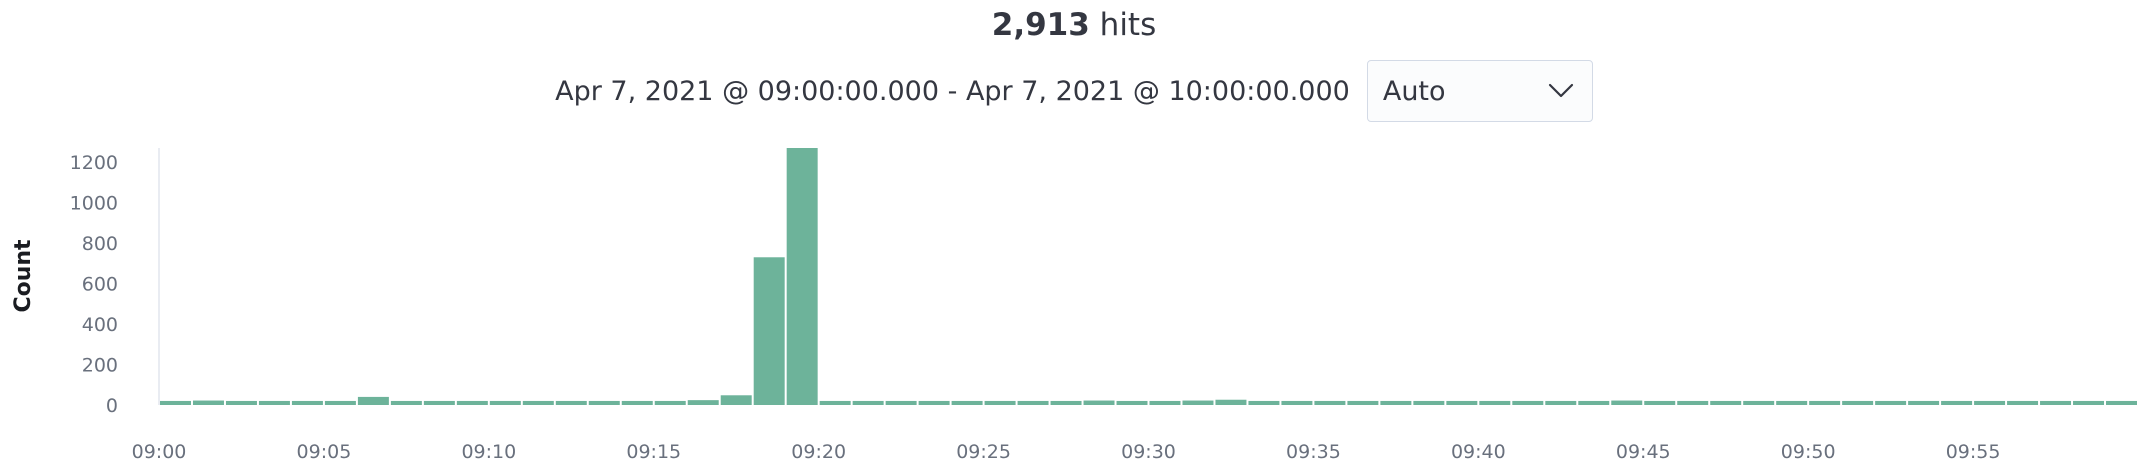 This screenshot has height=470, width=2148. What do you see at coordinates (23, 276) in the screenshot?
I see `y-axis-label: Count` at bounding box center [23, 276].